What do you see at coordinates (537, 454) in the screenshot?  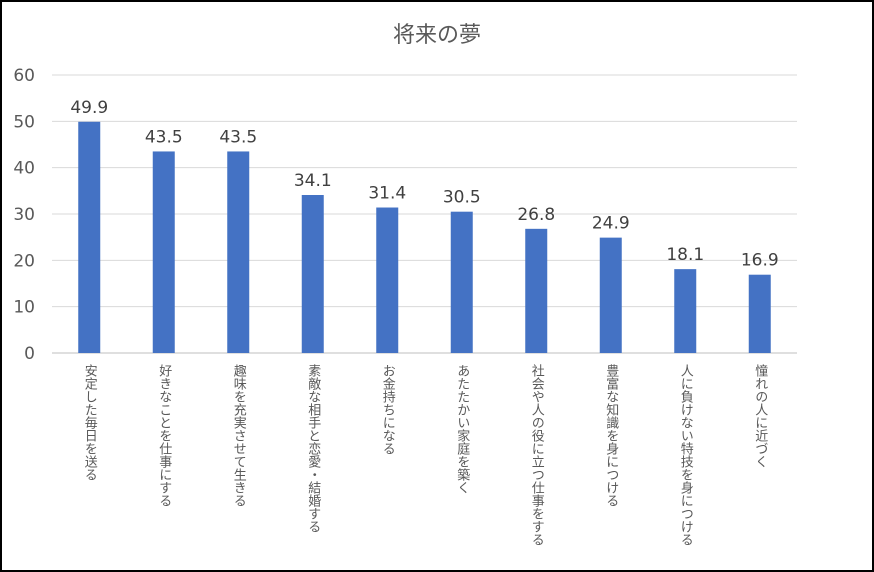 I see `category-label: 社会や人の役に立つ仕事をする` at bounding box center [537, 454].